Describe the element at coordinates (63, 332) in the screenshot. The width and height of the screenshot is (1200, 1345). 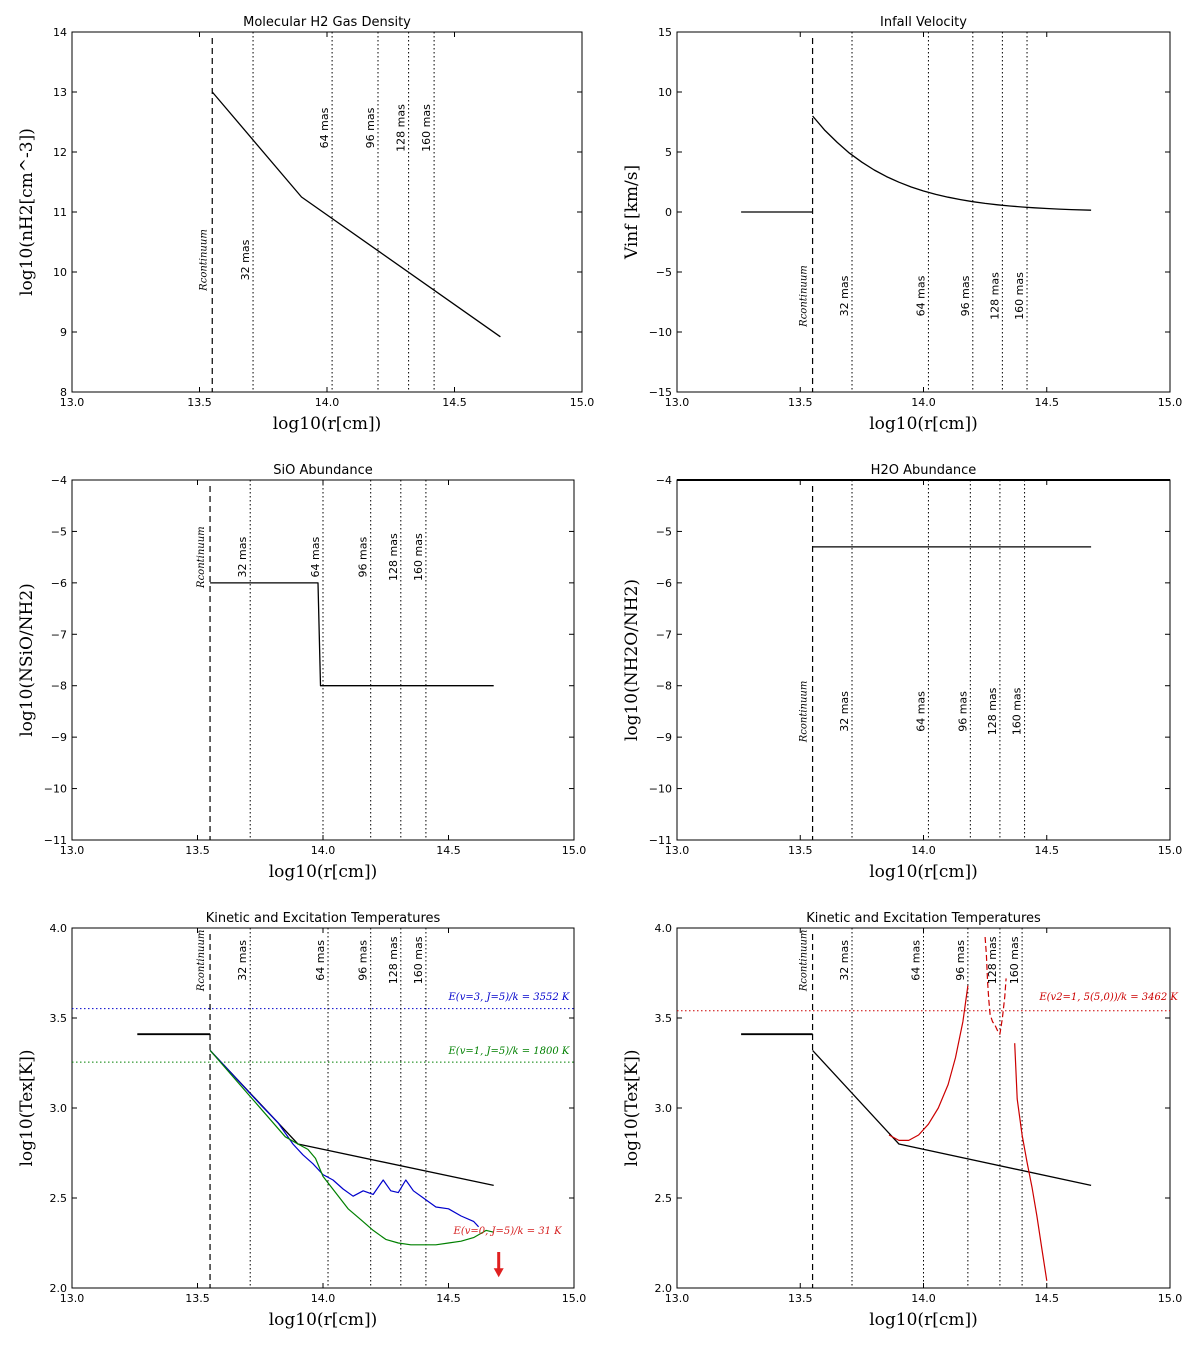
I see `y-tick-label: 9` at that location.